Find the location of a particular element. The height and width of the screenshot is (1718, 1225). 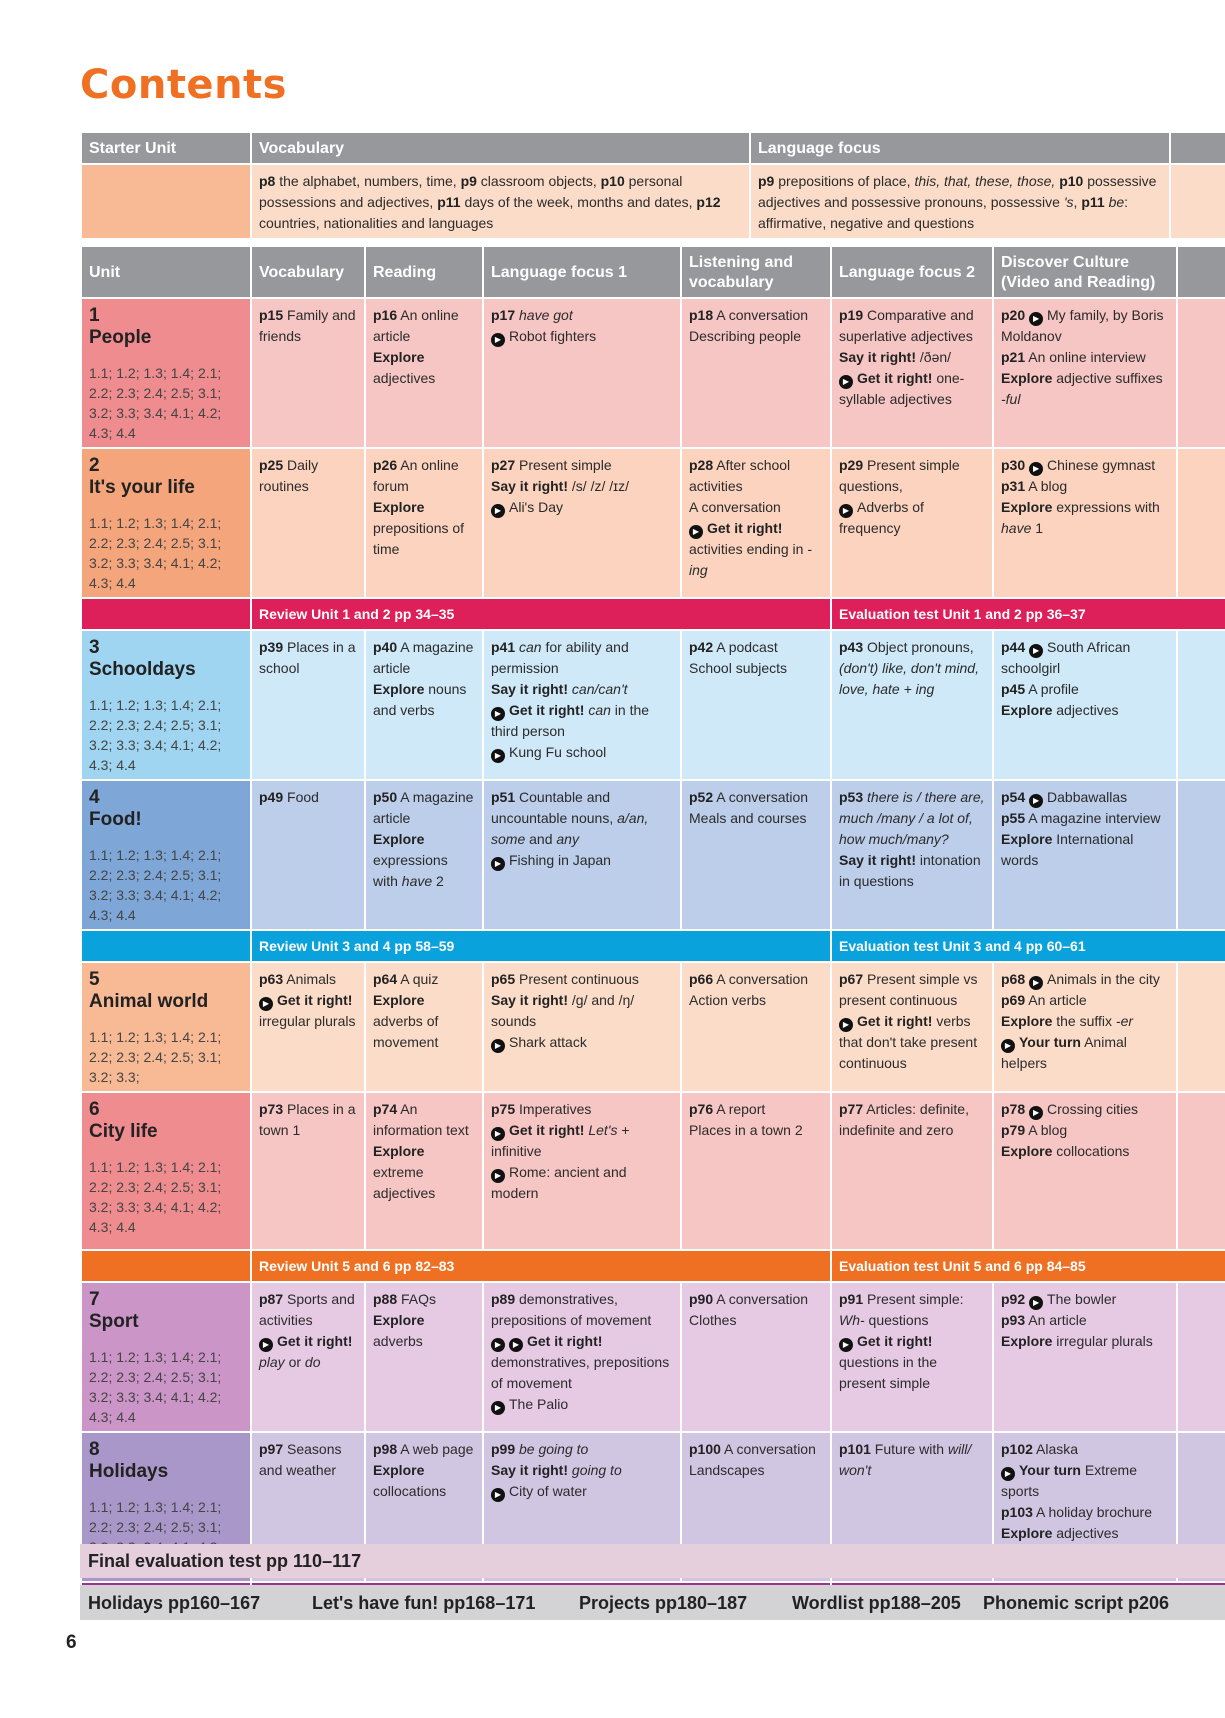

evaluation-label: Evaluation test Unit 3 and 4 pp 60–61 is located at coordinates (1027, 946).